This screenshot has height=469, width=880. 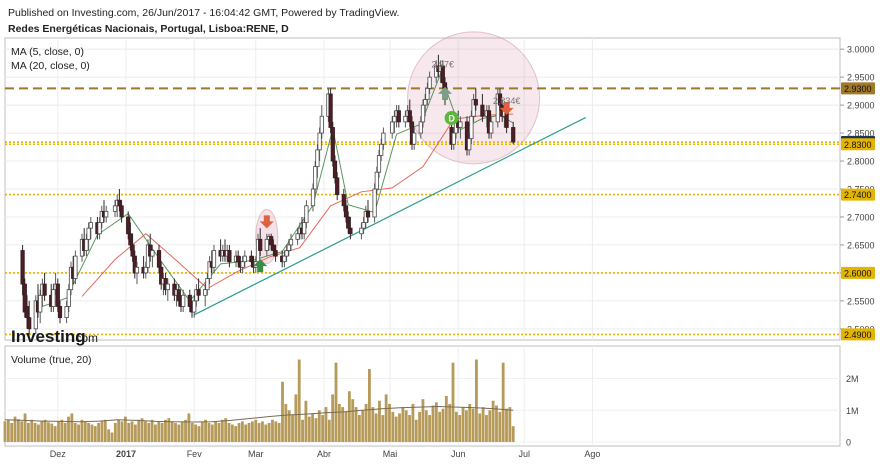 What do you see at coordinates (266, 222) in the screenshot?
I see `sell-arrow-icon` at bounding box center [266, 222].